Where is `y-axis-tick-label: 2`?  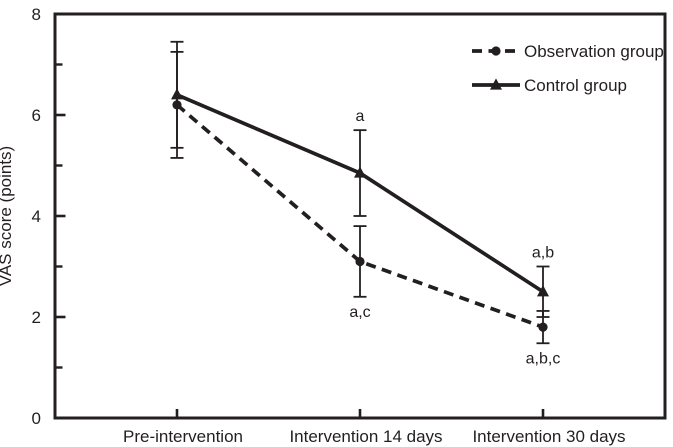
y-axis-tick-label: 2 is located at coordinates (36, 317).